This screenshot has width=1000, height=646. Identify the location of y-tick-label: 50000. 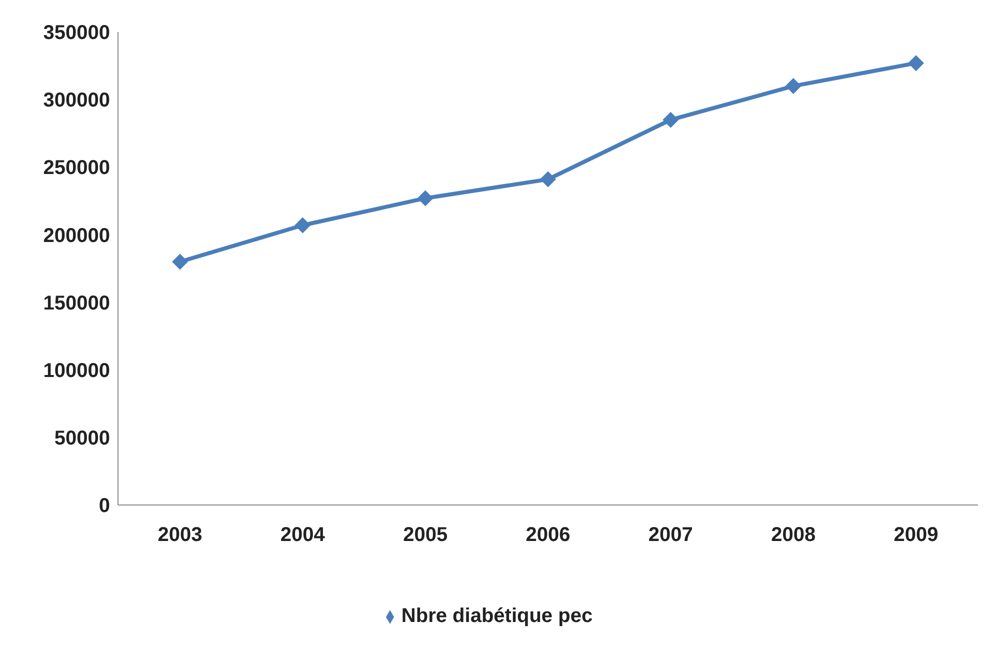
(82, 439).